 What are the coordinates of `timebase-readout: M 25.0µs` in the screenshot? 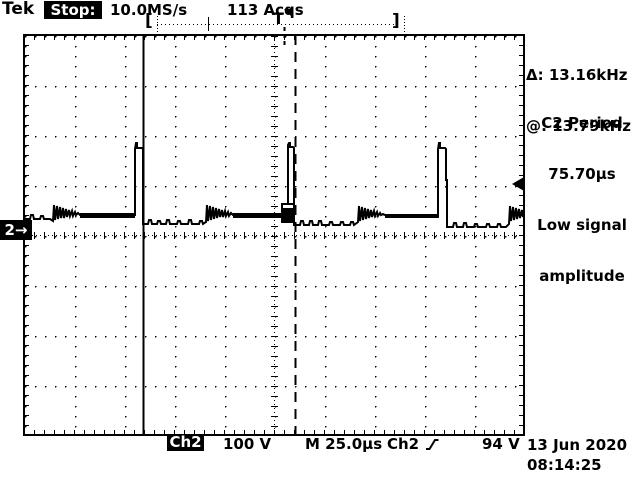 It's located at (344, 444).